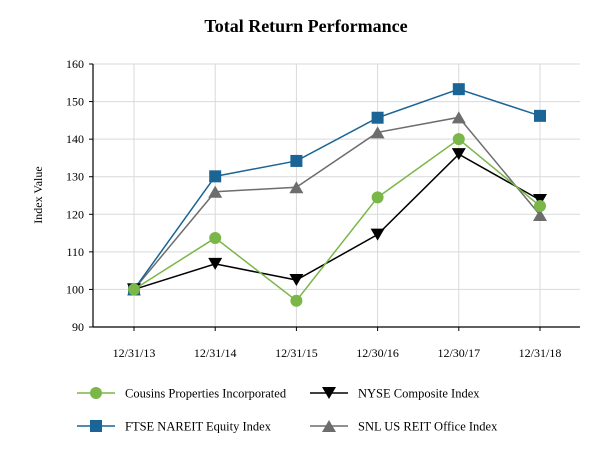 The width and height of the screenshot is (613, 462). I want to click on y-tick-label: 100, so click(75, 289).